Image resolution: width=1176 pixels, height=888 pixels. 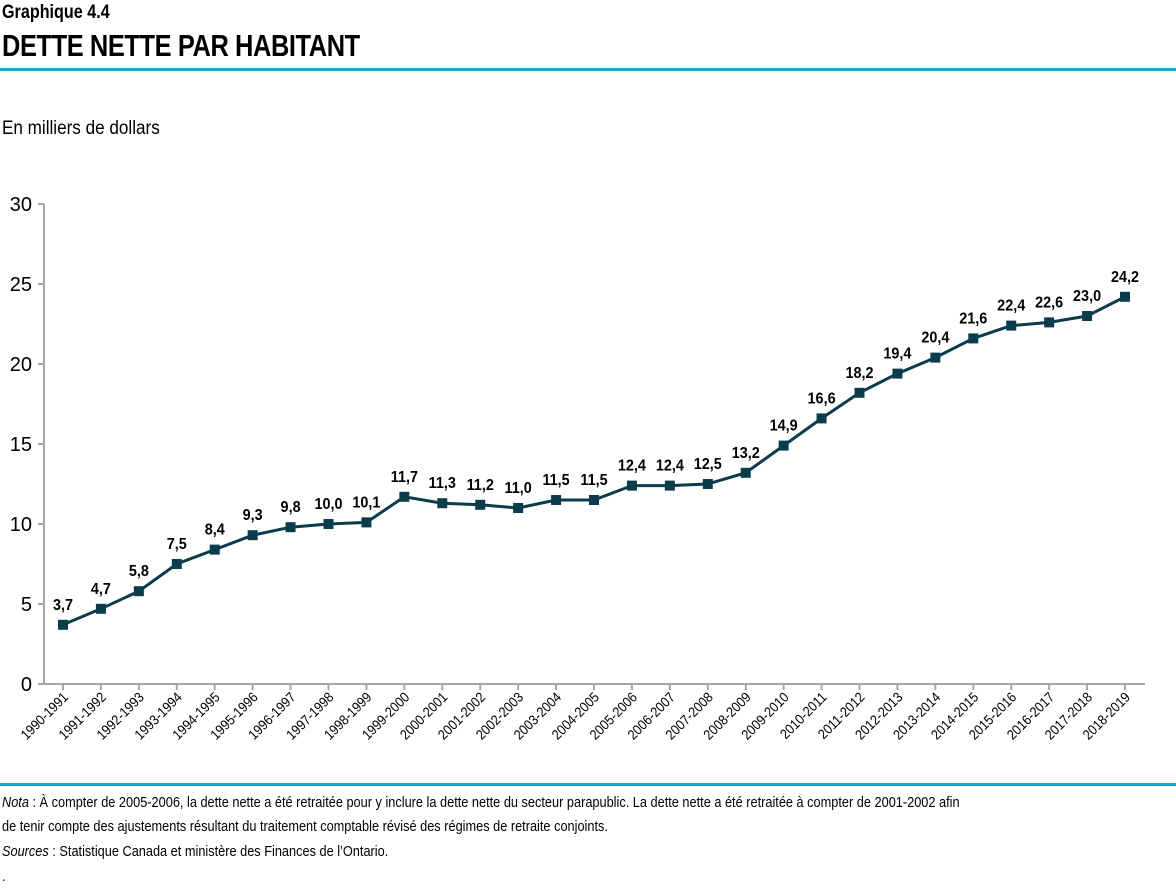 What do you see at coordinates (21, 285) in the screenshot?
I see `y-tick-label: 25` at bounding box center [21, 285].